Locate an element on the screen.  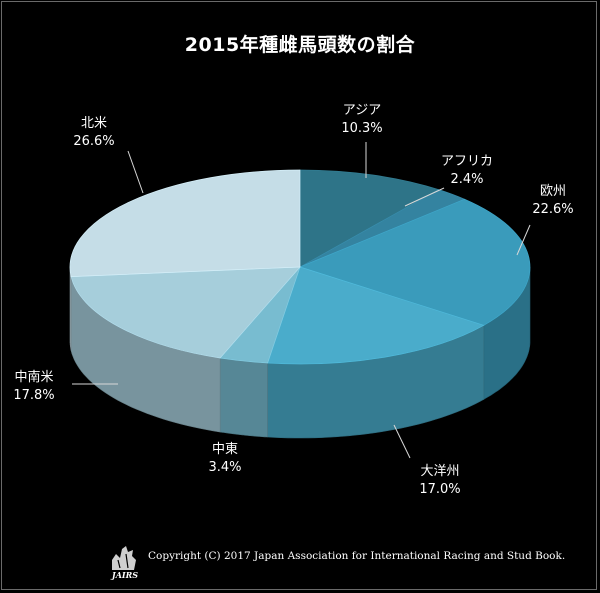
slice-percent: 17.0% is located at coordinates (440, 489).